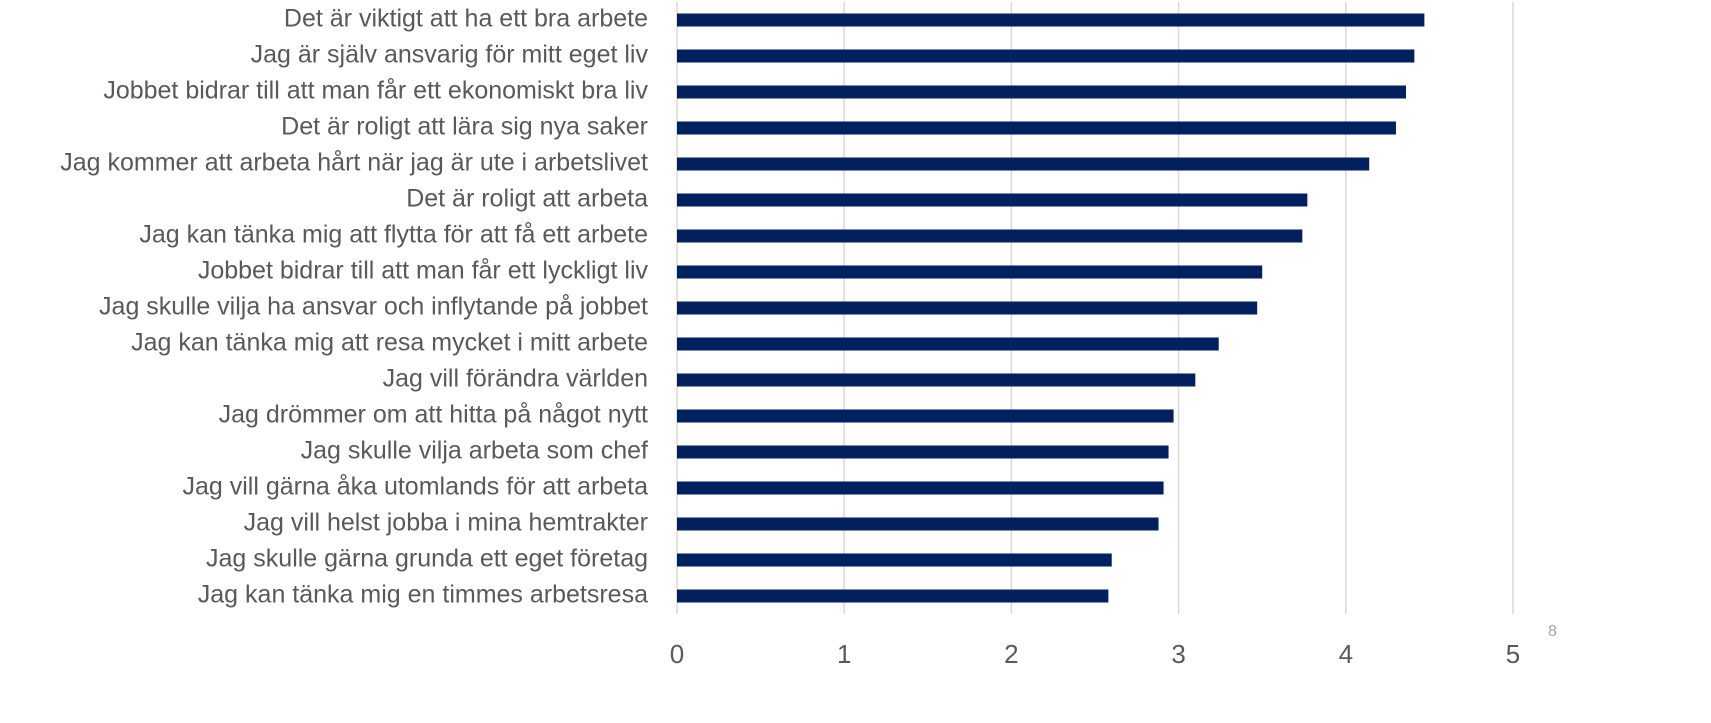  I want to click on y-tick-label: Jag kan tänka mig en timmes arbetsresa, so click(423, 595).